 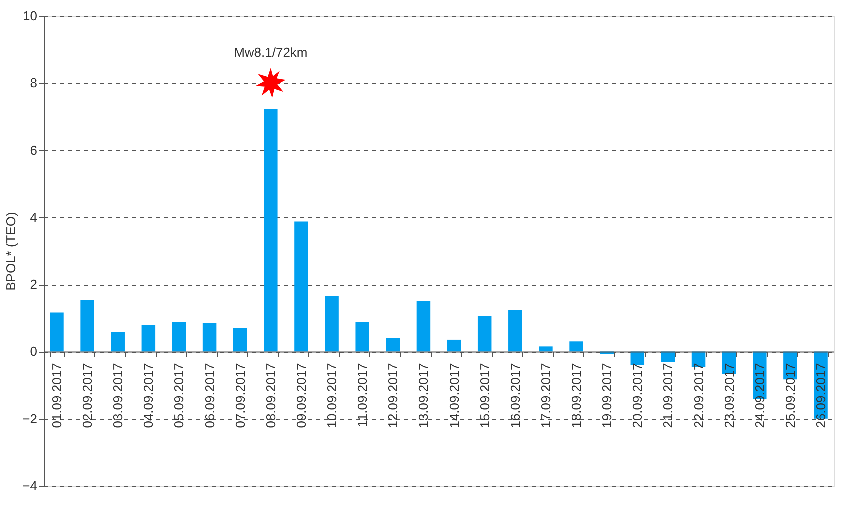 I want to click on y-tick-label: 10, so click(x=30, y=16).